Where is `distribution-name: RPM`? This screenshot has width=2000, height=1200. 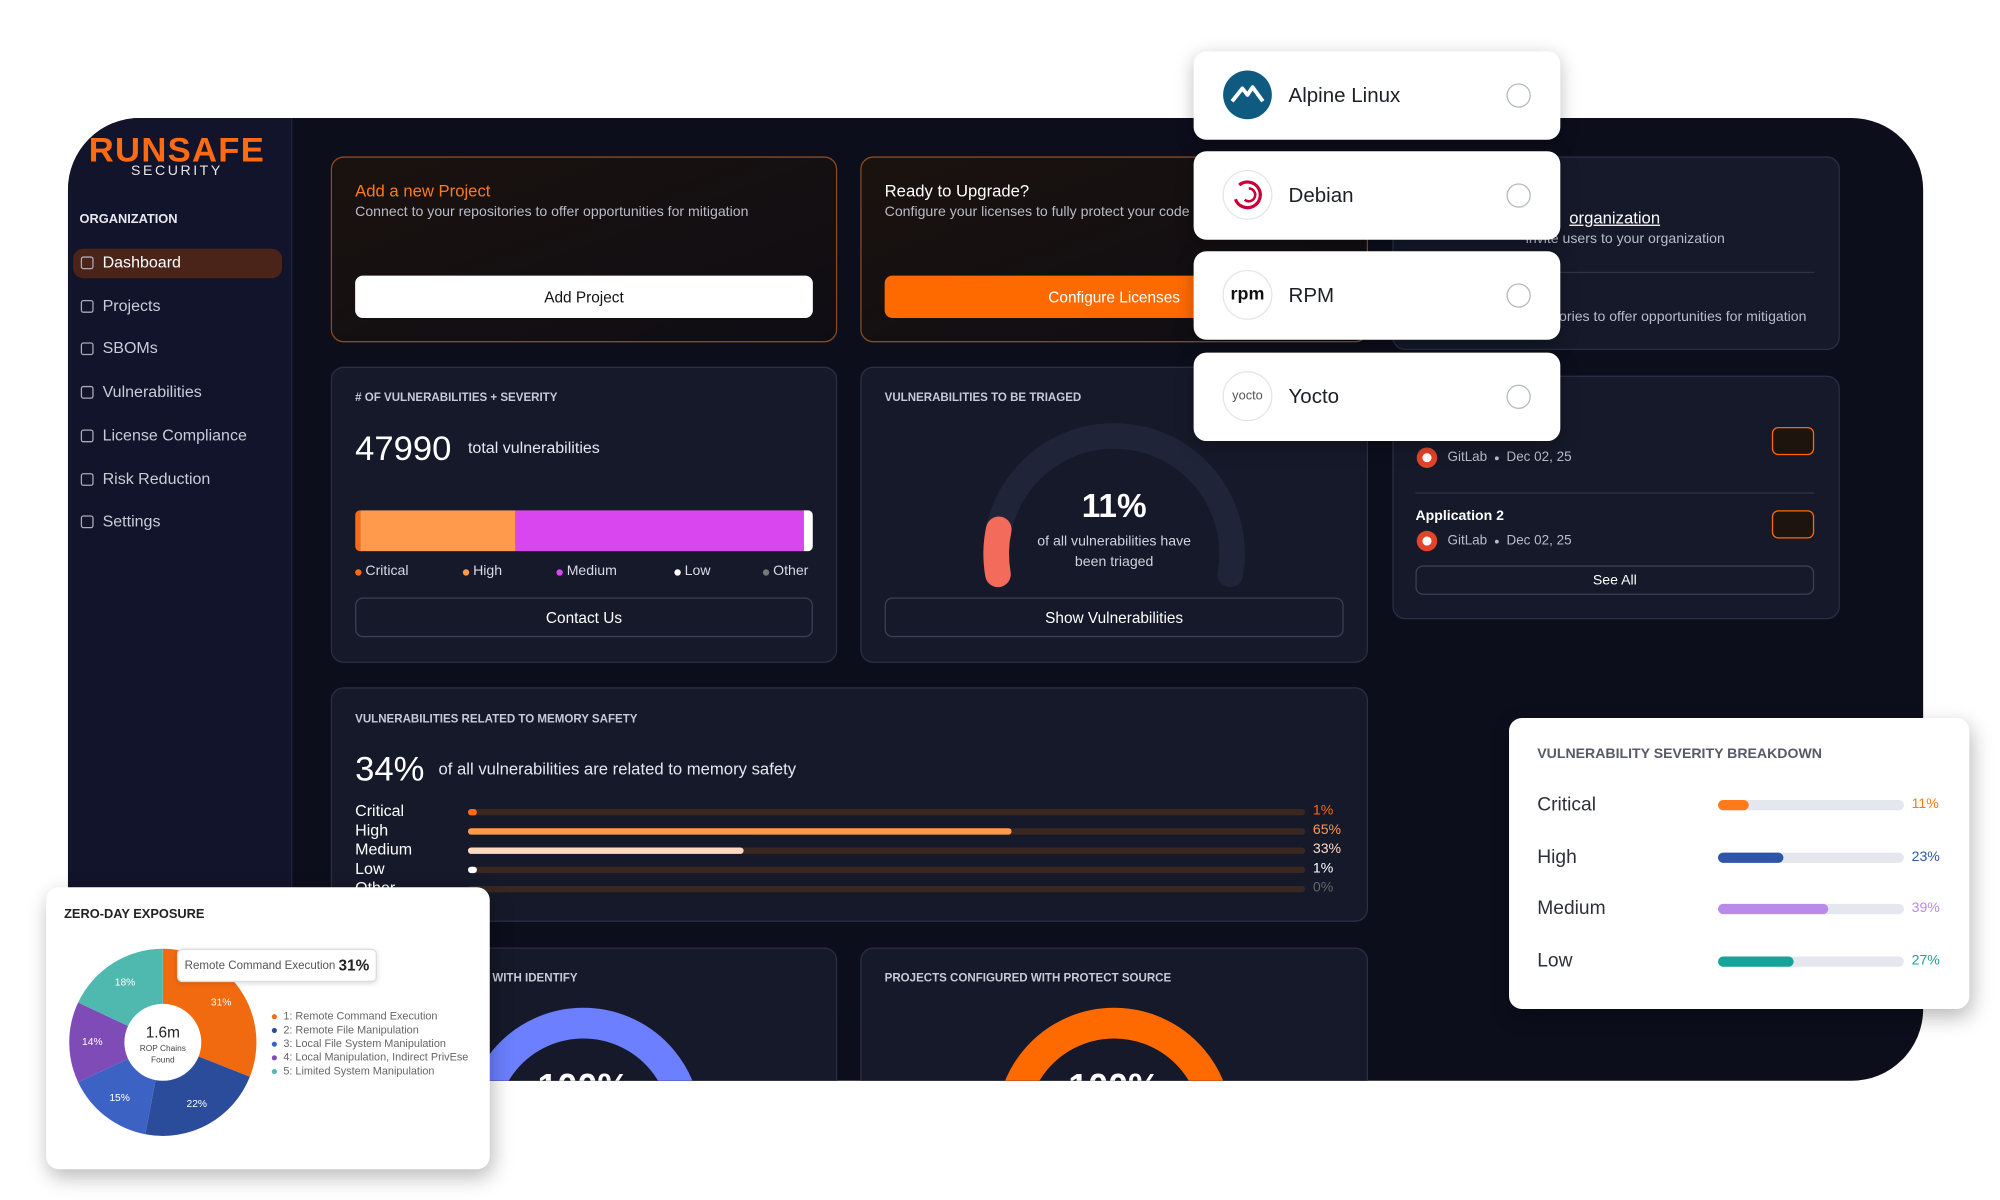
distribution-name: RPM is located at coordinates (1311, 296).